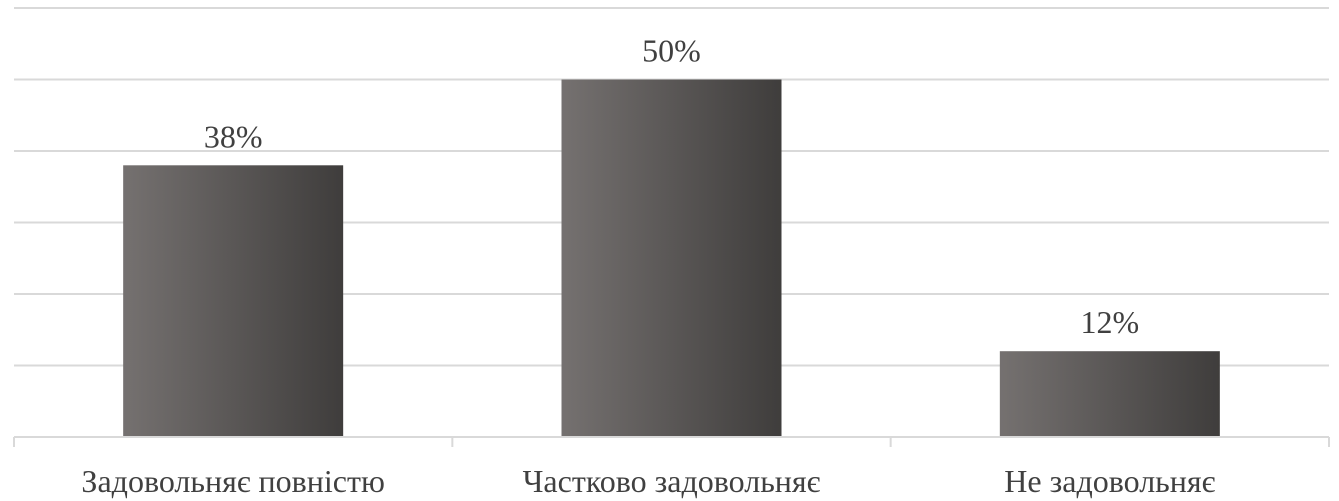 The height and width of the screenshot is (501, 1339). Describe the element at coordinates (672, 481) in the screenshot. I see `category-label: Частково задовольняє` at that location.